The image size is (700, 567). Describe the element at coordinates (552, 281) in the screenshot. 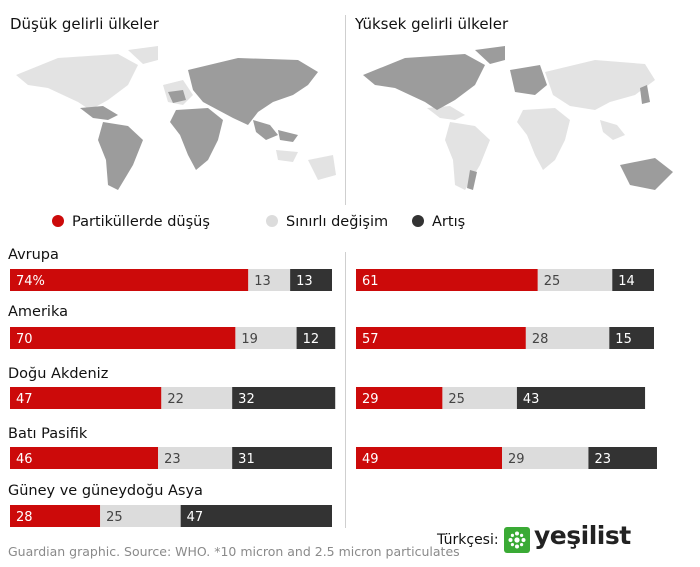

I see `bar-label-high-limited-0: 25` at that location.